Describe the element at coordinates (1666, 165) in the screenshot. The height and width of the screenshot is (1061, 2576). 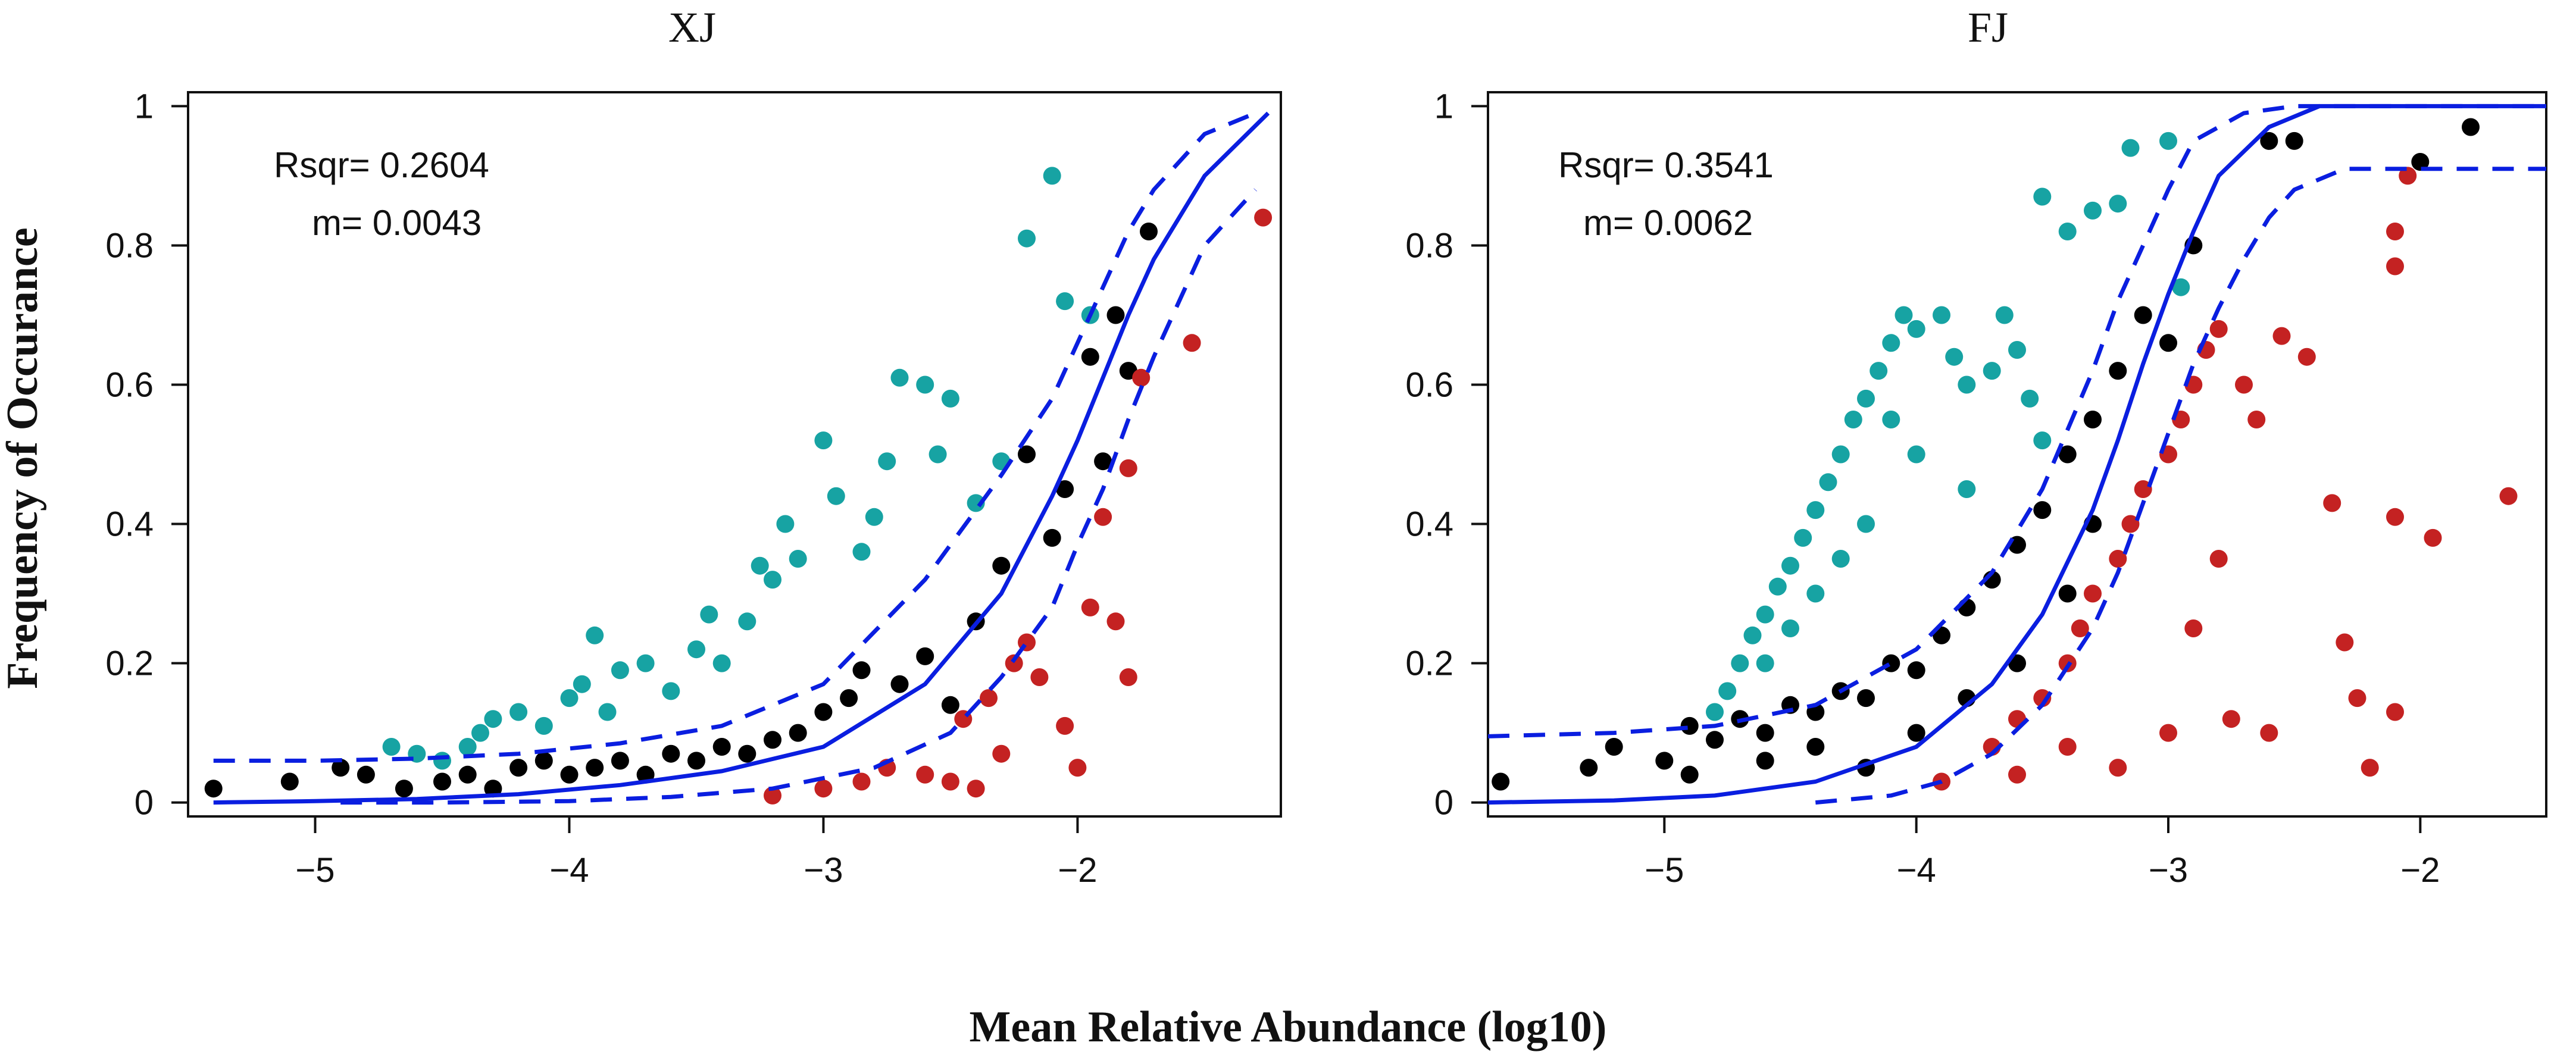
I see `rsqr-annotation-fj: Rsqr= 0.3541` at that location.